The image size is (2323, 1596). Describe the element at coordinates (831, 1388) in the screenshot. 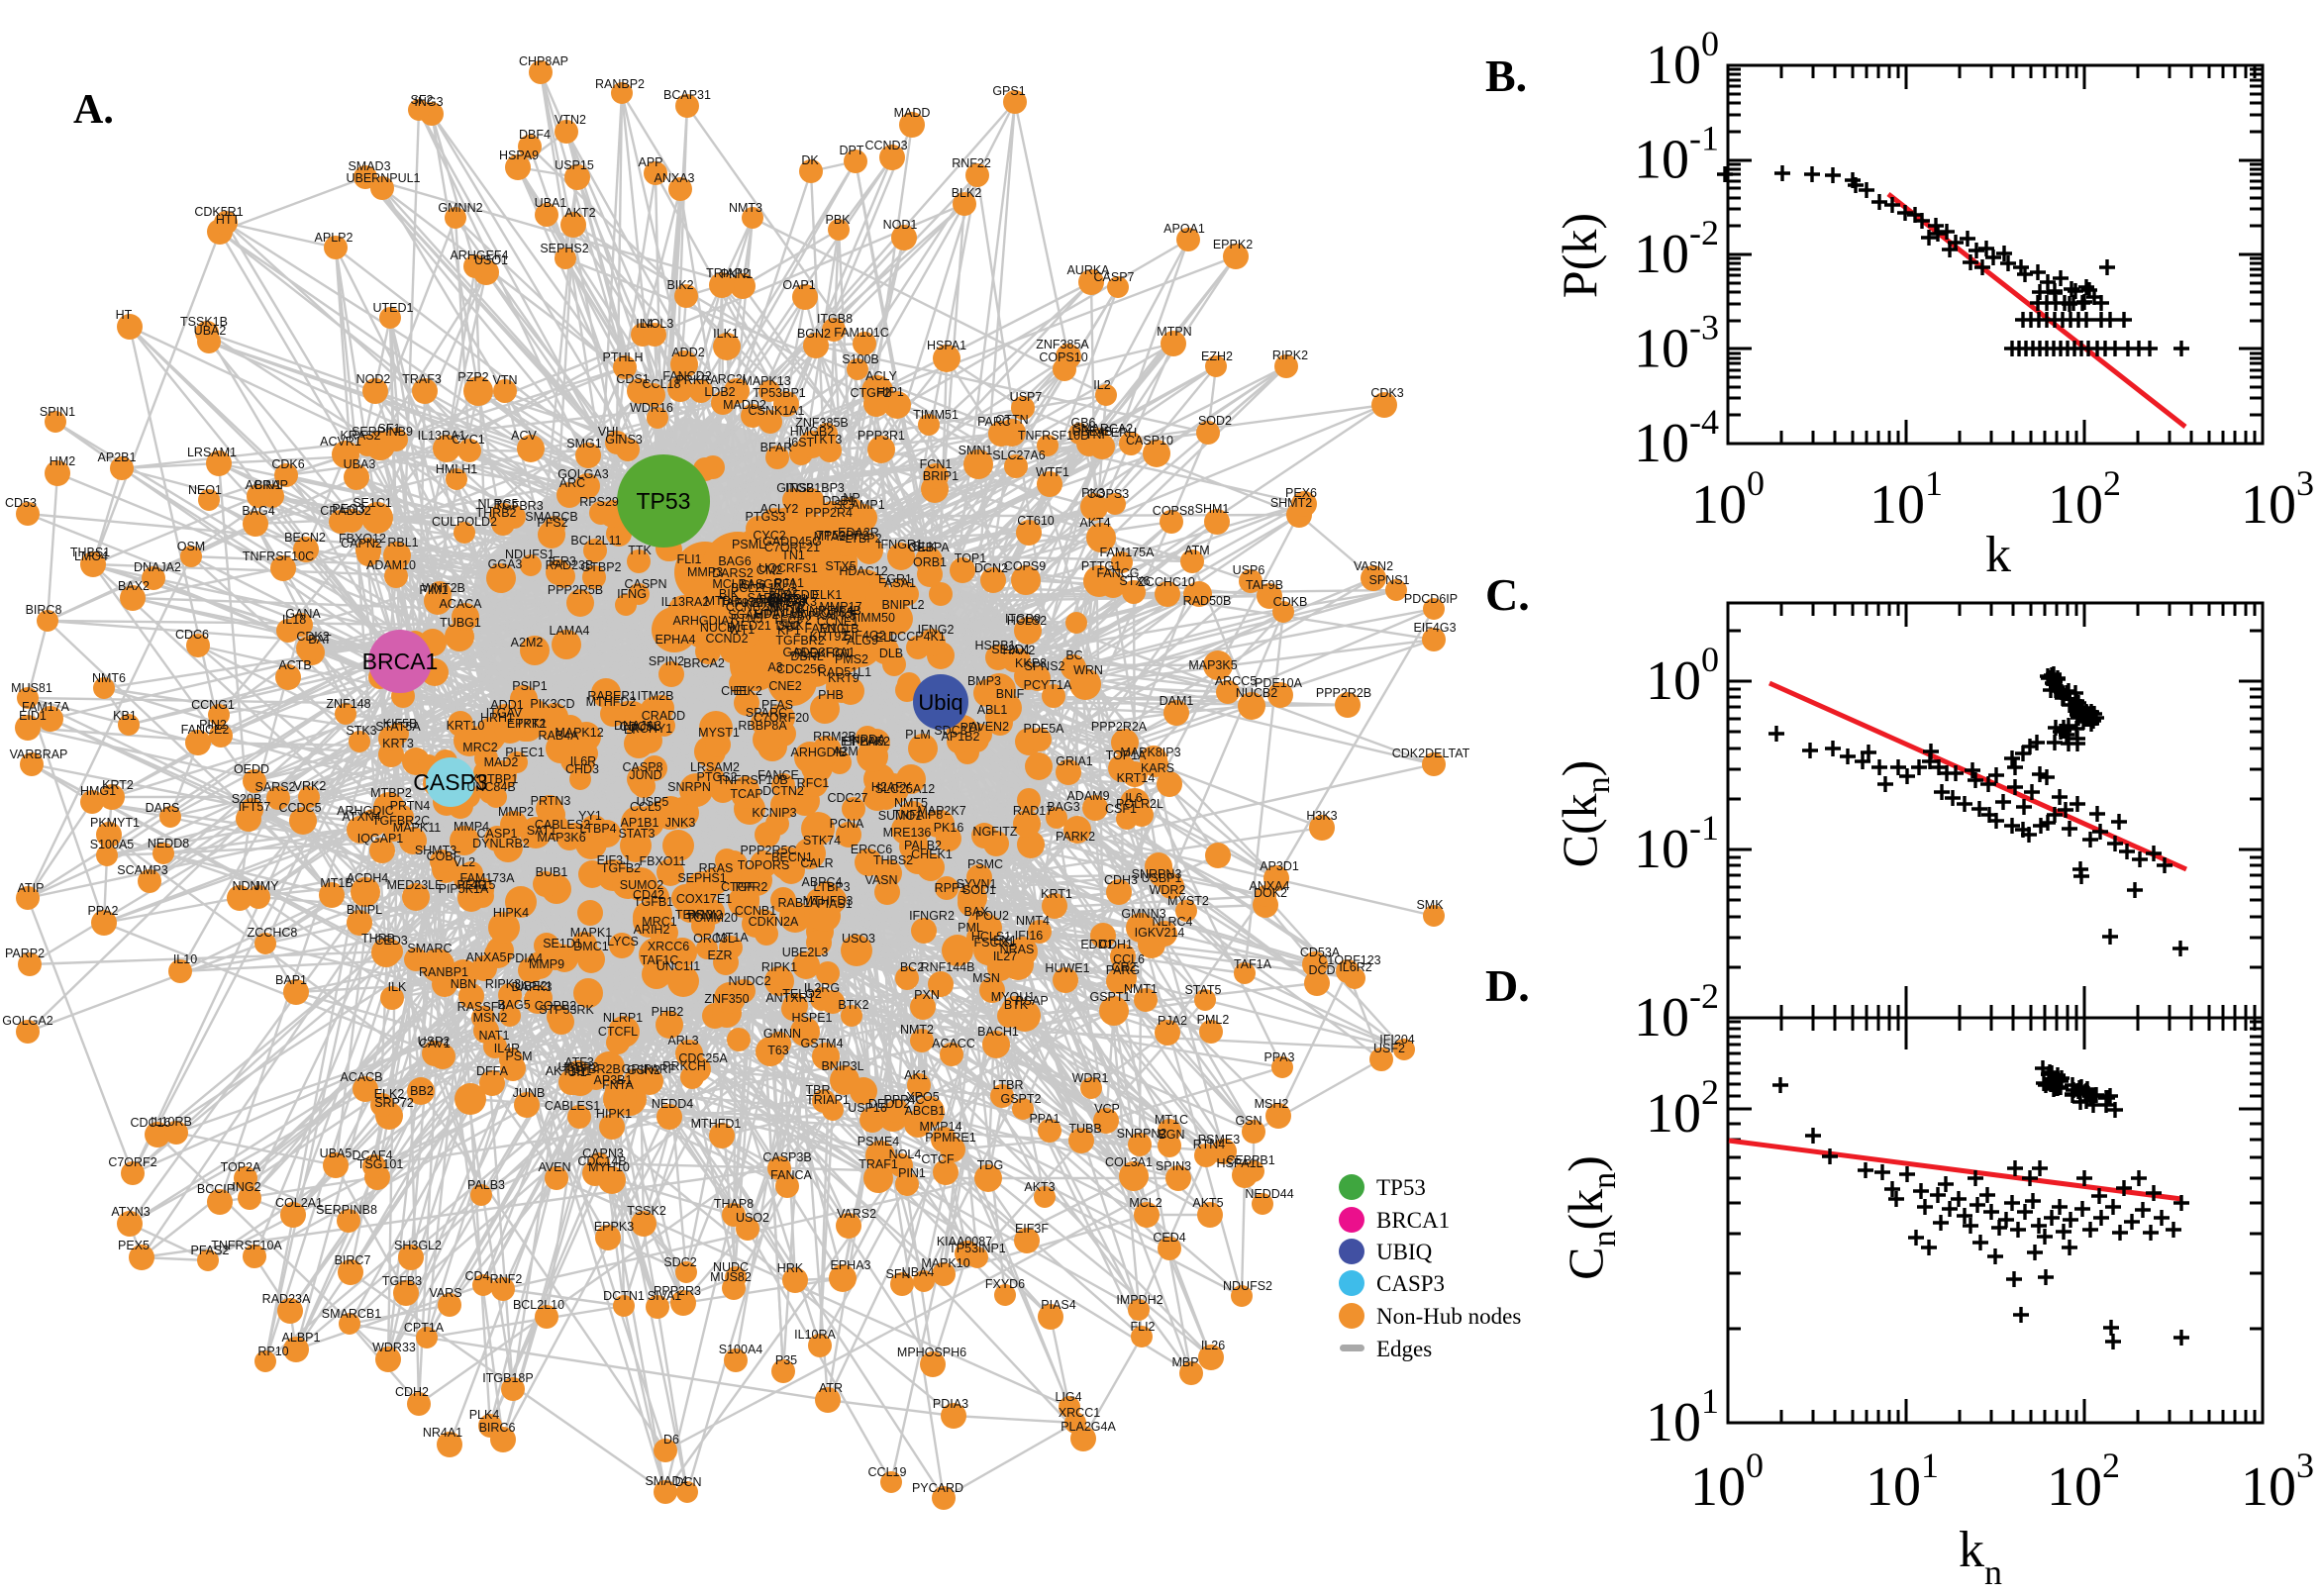

I see `svg-text: ATR` at that location.